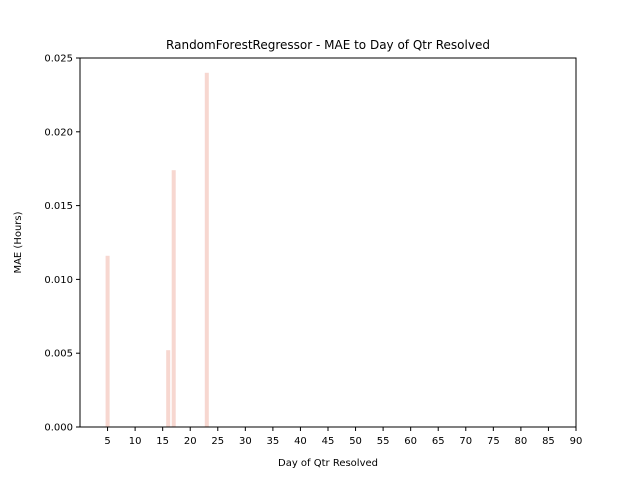 This screenshot has height=480, width=640. I want to click on x-tick-label: 10, so click(135, 441).